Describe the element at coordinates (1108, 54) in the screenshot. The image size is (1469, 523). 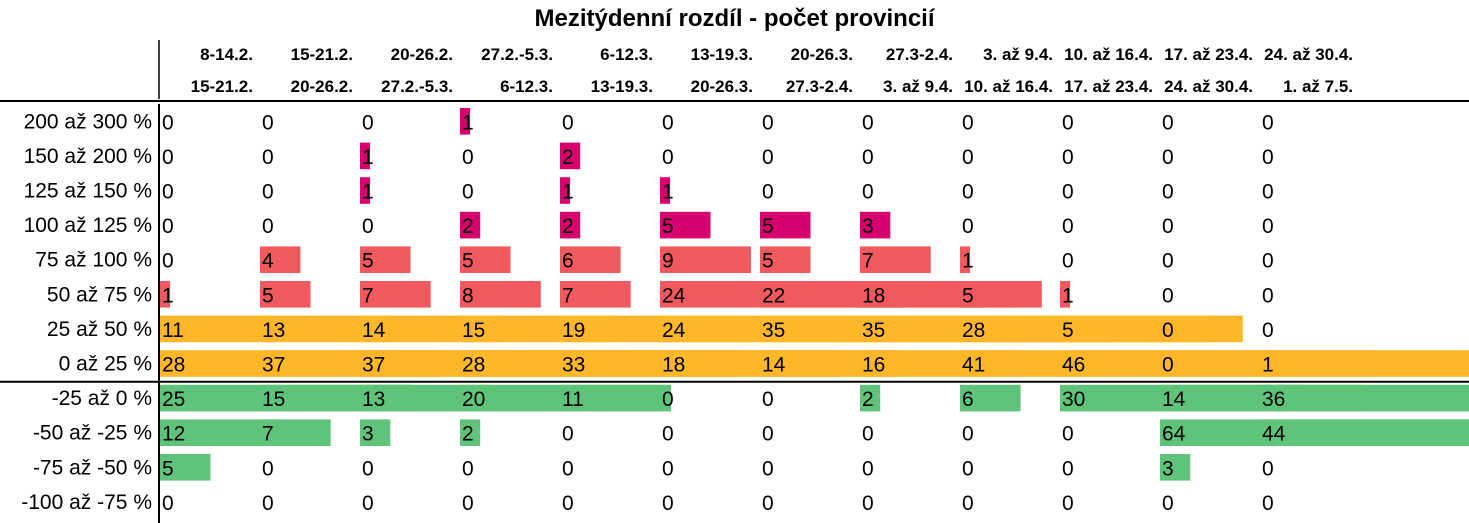
I see `column-header-line1: 10. až 16.4.` at that location.